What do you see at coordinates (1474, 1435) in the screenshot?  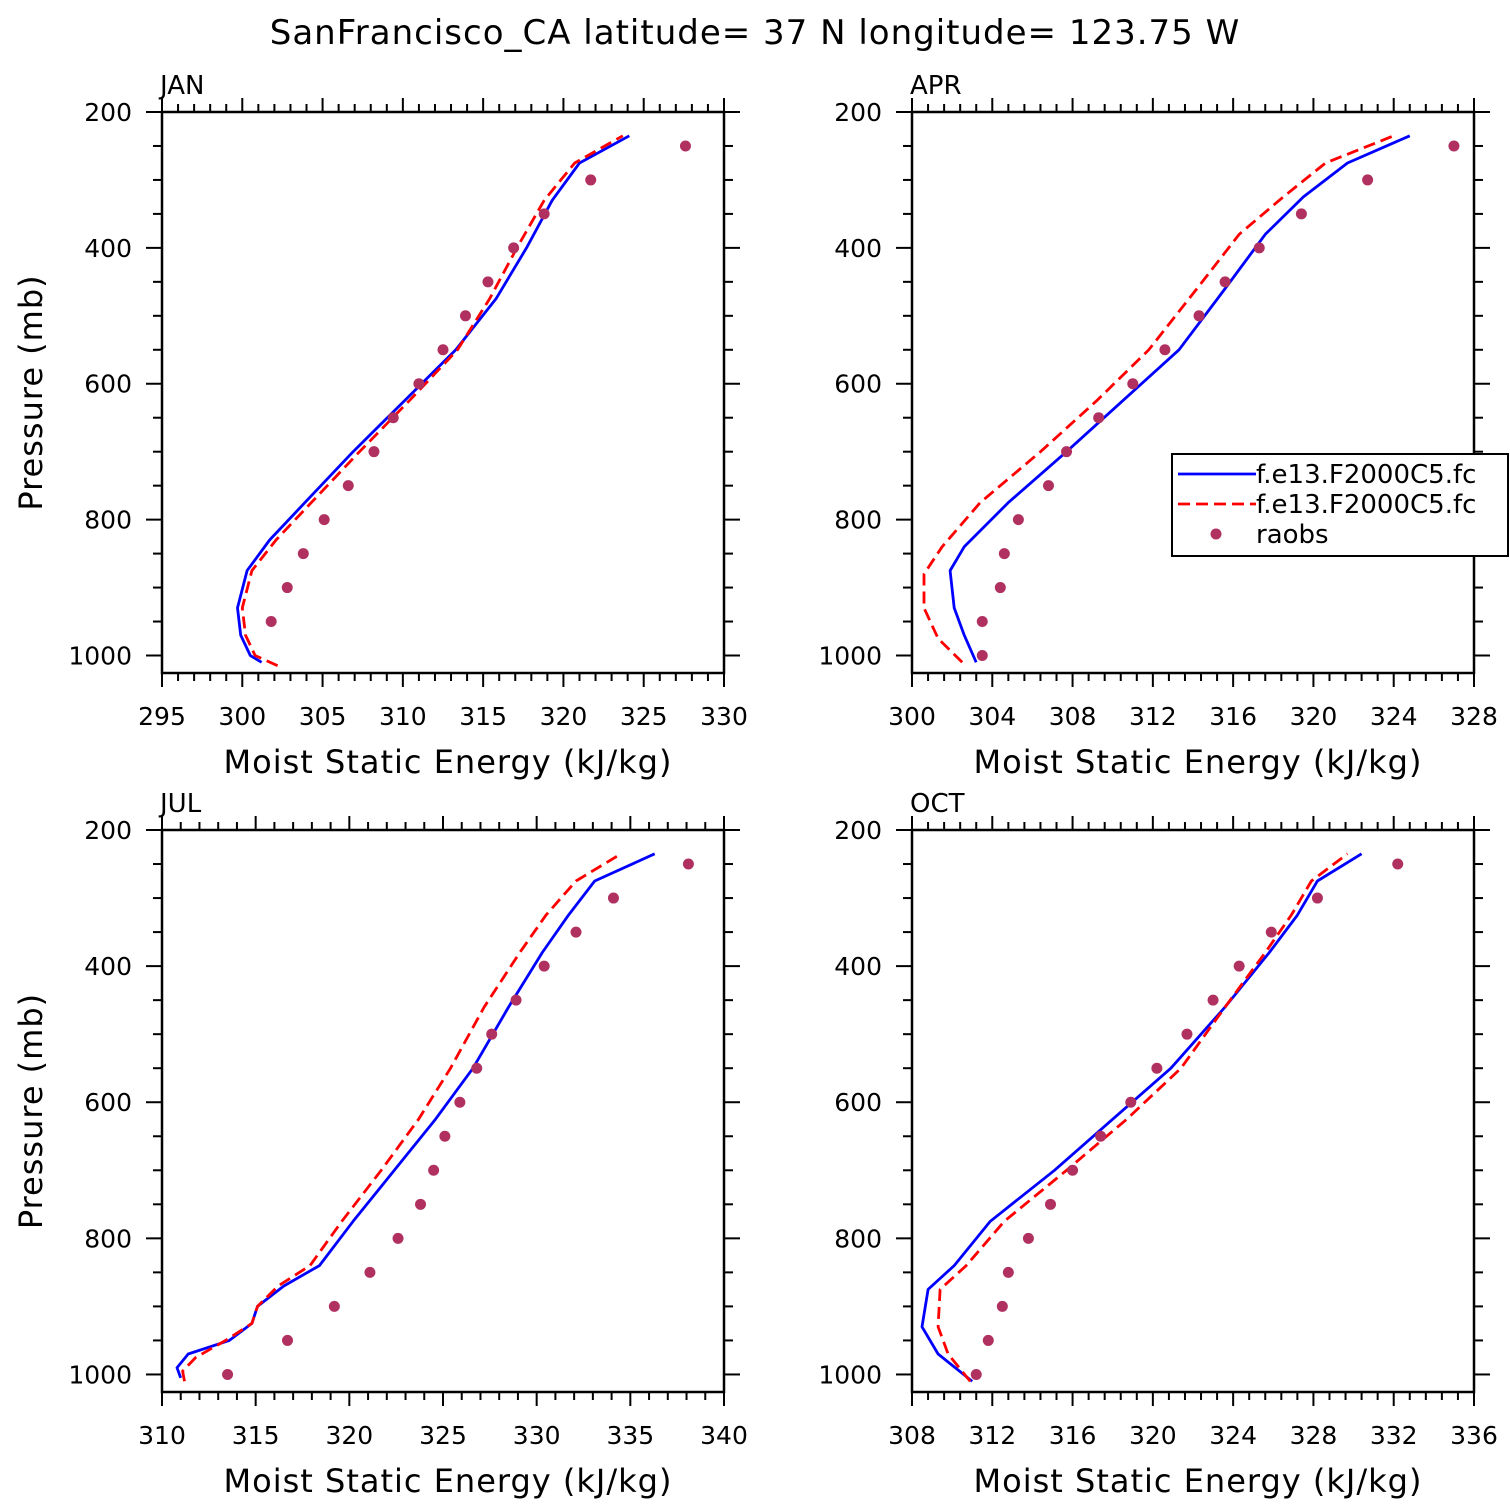 I see `x-tick-label: 336` at bounding box center [1474, 1435].